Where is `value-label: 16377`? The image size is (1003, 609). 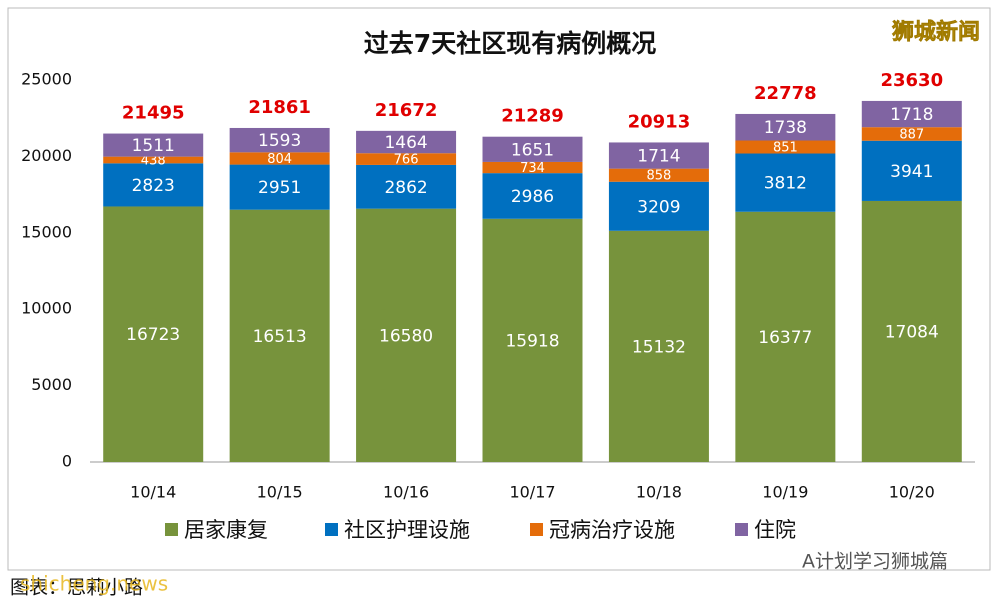 value-label: 16377 is located at coordinates (785, 338).